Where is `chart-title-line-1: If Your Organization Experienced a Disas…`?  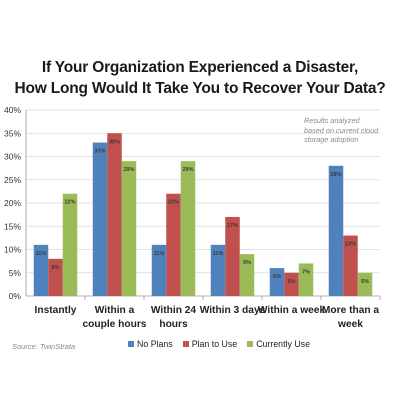
chart-title-line-1: If Your Organization Experienced a Disas… is located at coordinates (200, 67).